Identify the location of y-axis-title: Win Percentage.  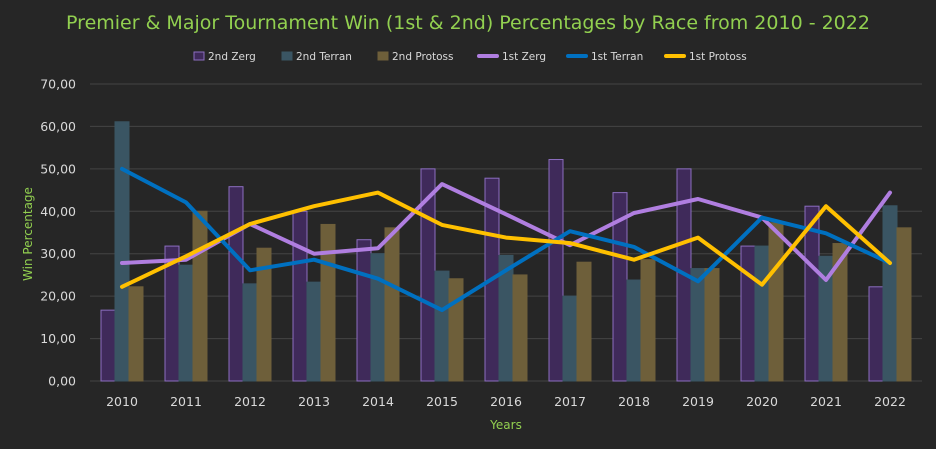
(28, 234).